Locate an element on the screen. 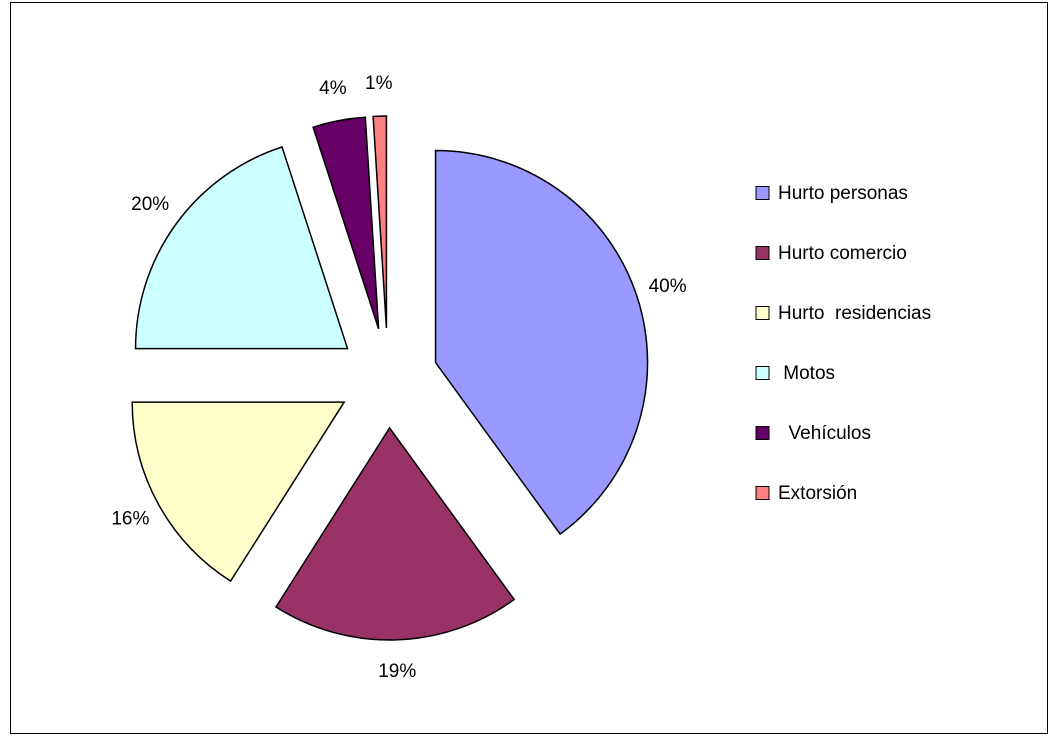  data-label: 40% is located at coordinates (668, 286).